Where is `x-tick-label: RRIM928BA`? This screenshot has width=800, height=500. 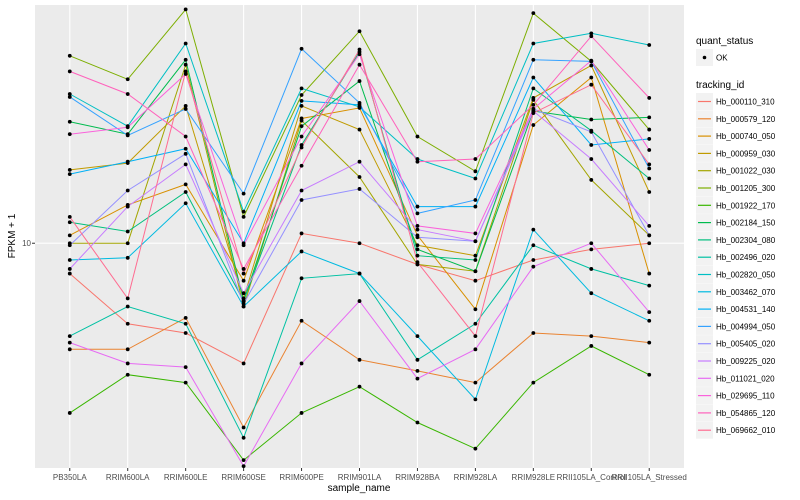
x-tick-label: RRIM928BA is located at coordinates (417, 477).